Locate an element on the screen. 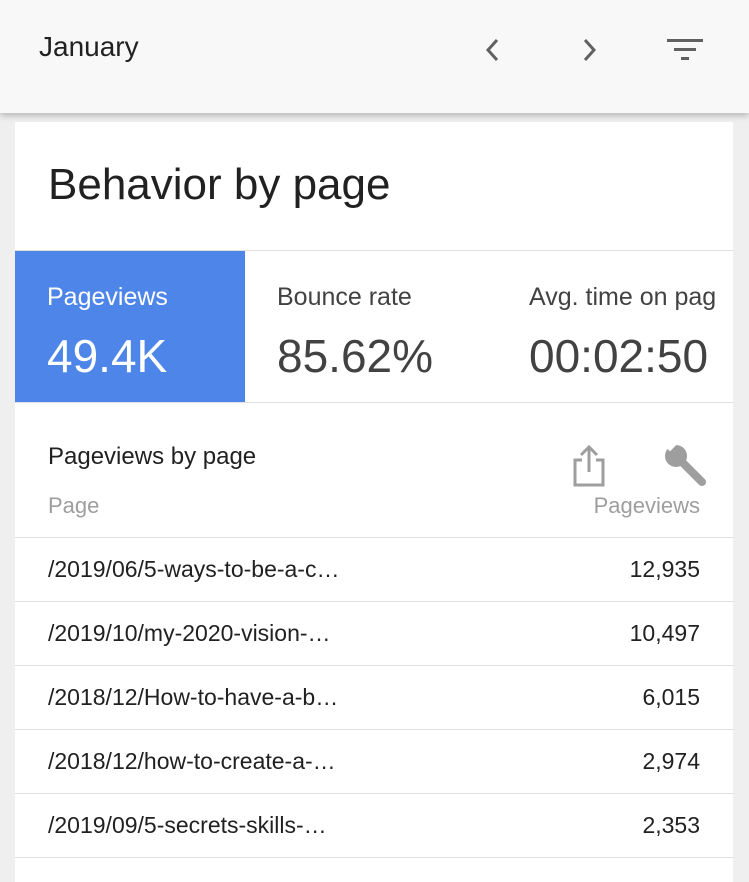  share-icon is located at coordinates (589, 465).